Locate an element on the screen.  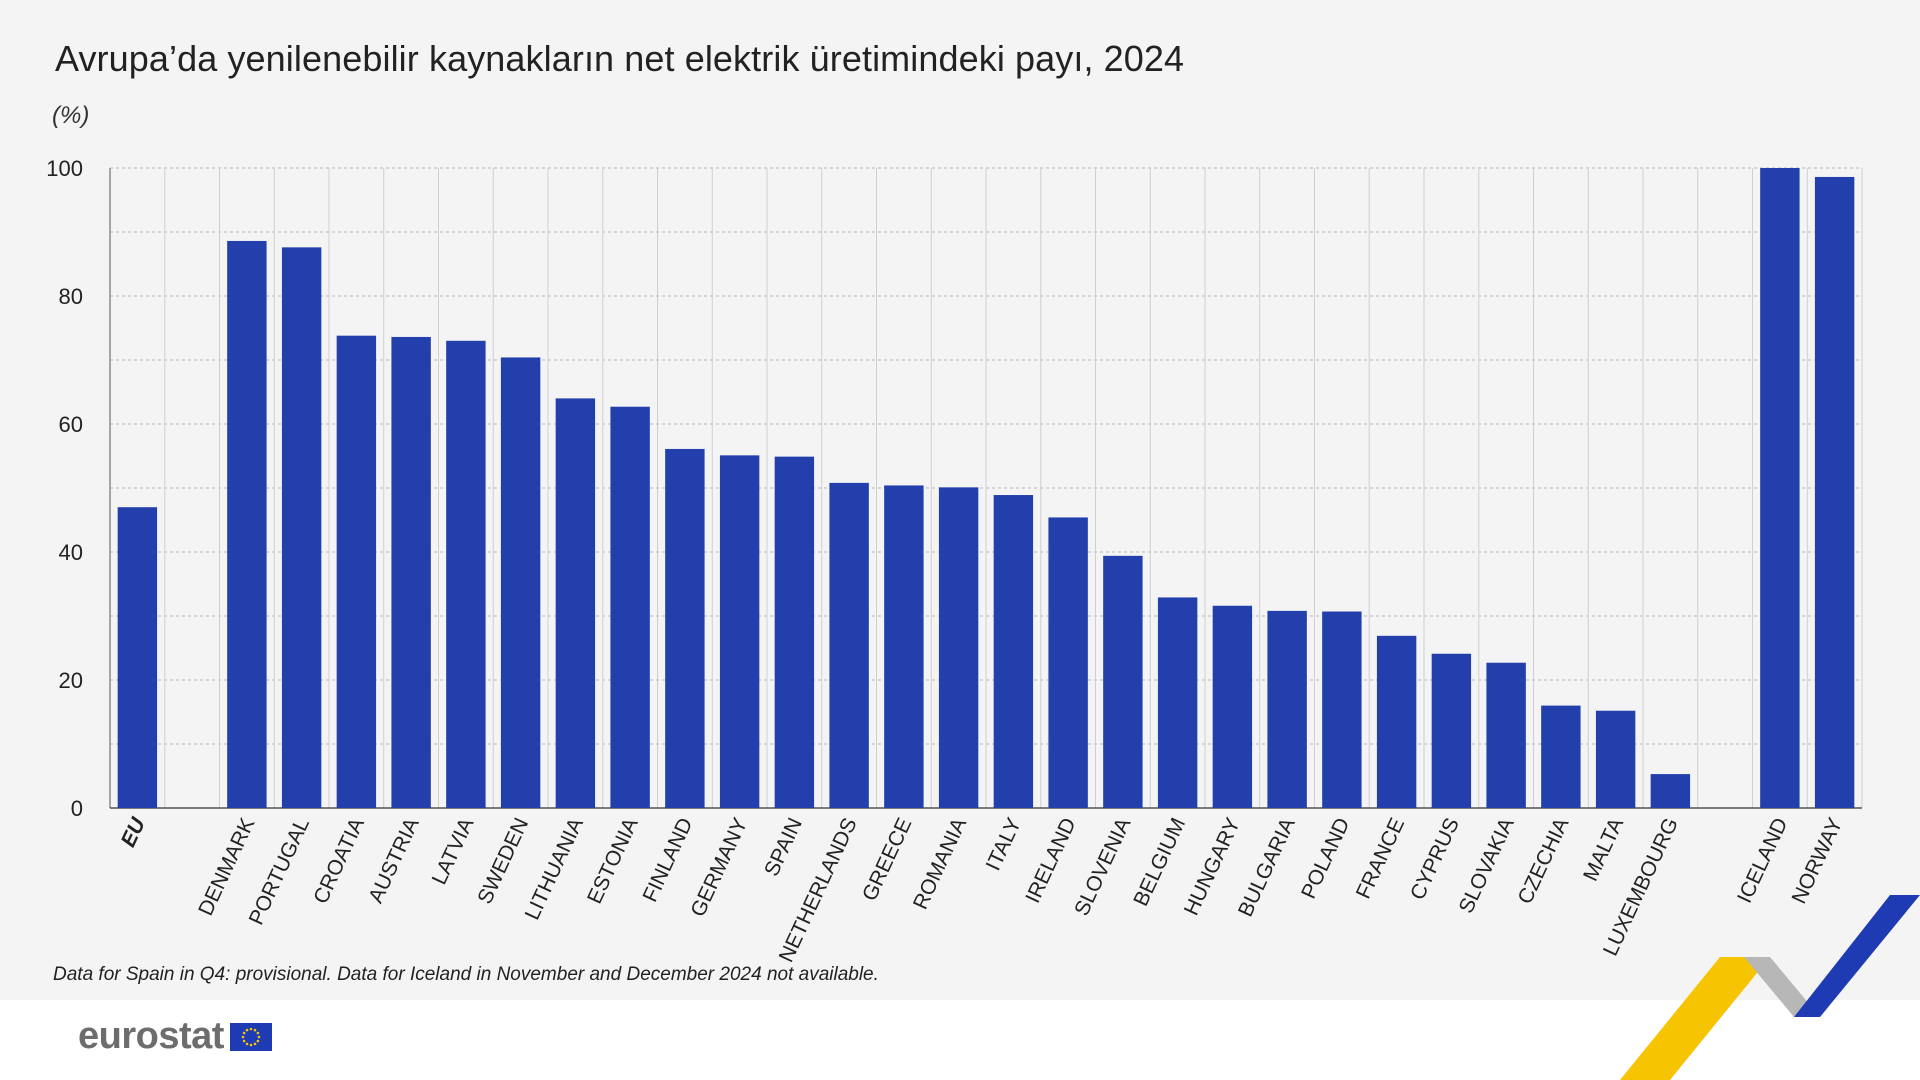
x-tick-label: LATVIA is located at coordinates (453, 851).